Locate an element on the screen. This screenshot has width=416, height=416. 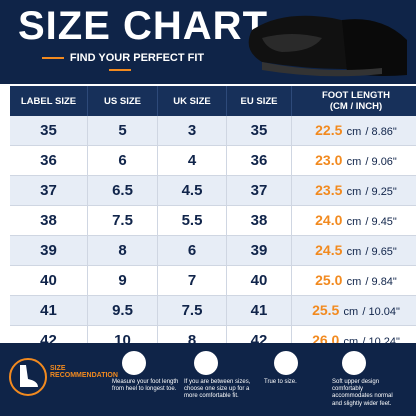
cell: 8 is located at coordinates (122, 250).